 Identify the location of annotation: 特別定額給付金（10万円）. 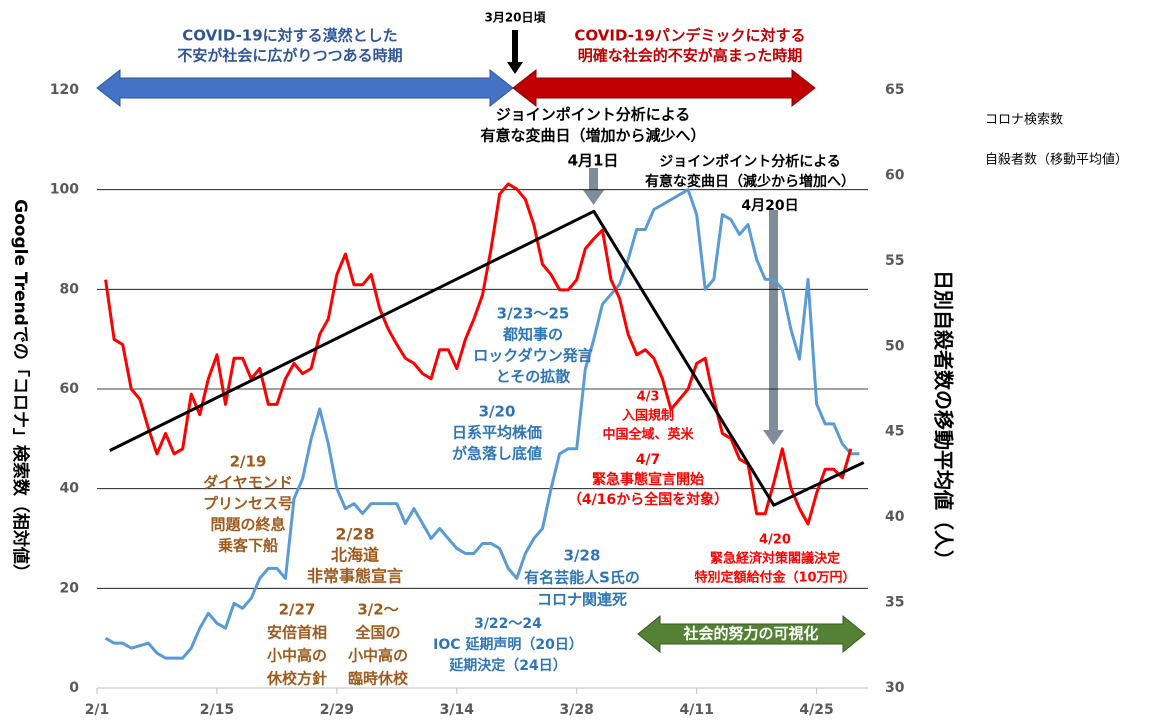
(774, 578).